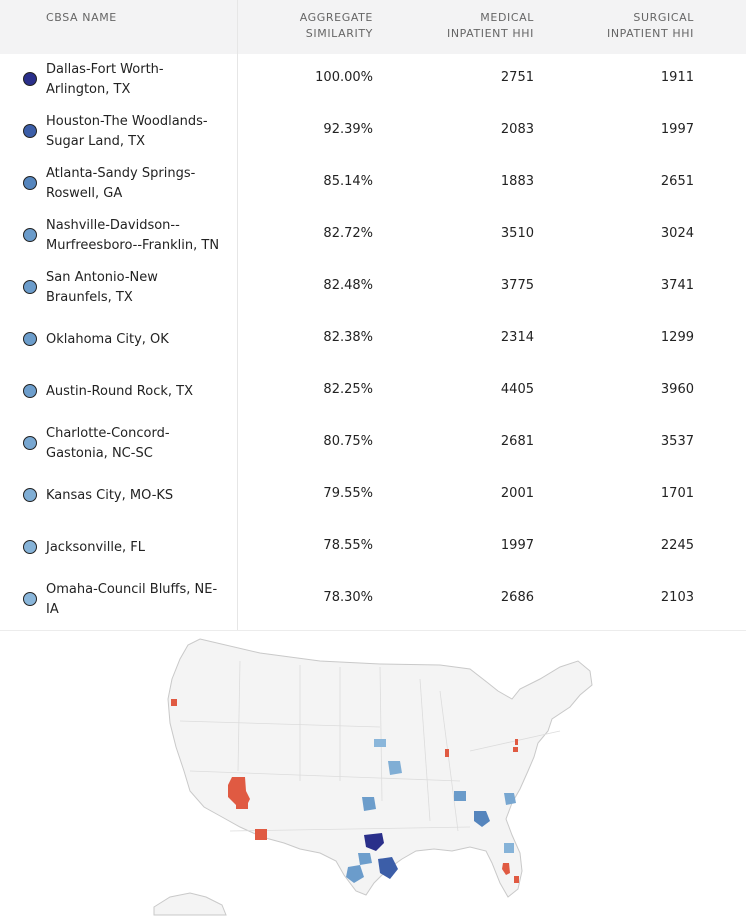 This screenshot has width=746, height=916. I want to click on medical-hhi-cell: 1997, so click(517, 545).